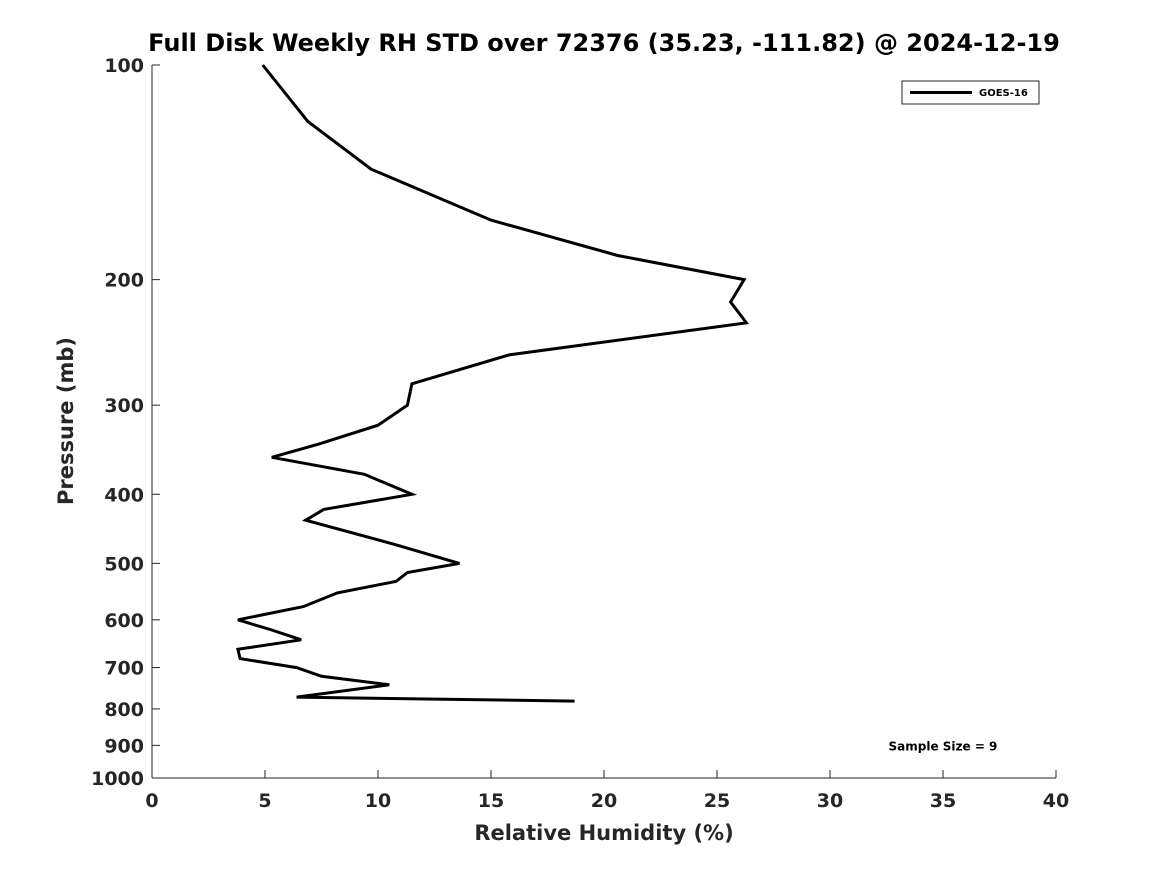  I want to click on y-tick-label: 400, so click(124, 495).